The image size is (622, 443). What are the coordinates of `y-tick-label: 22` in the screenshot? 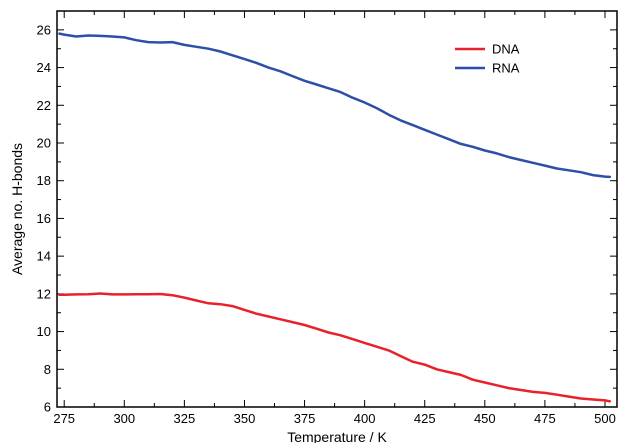 It's located at (44, 105).